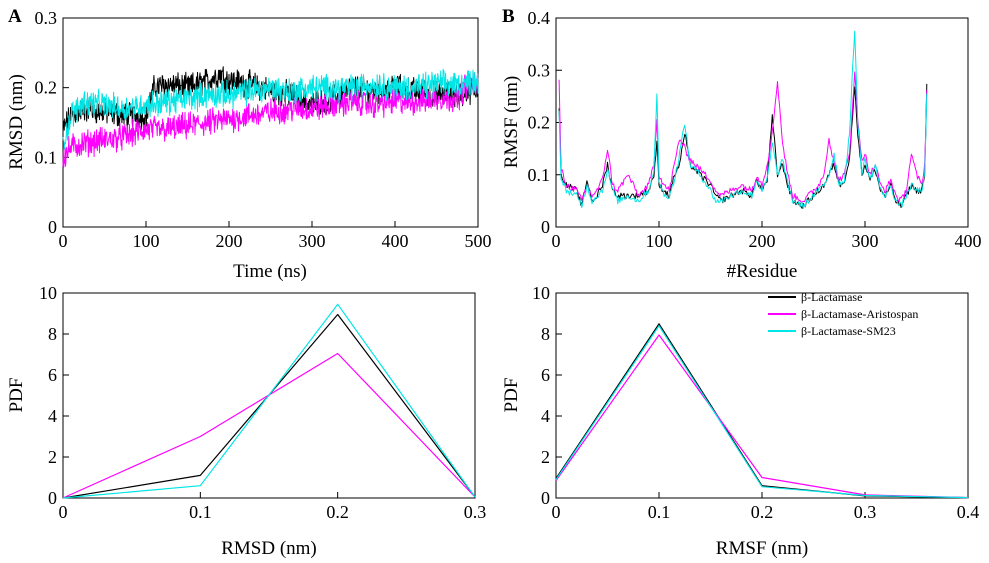 The height and width of the screenshot is (563, 989). What do you see at coordinates (229, 241) in the screenshot?
I see `panel-rmsd-time-xtick-label: 200` at bounding box center [229, 241].